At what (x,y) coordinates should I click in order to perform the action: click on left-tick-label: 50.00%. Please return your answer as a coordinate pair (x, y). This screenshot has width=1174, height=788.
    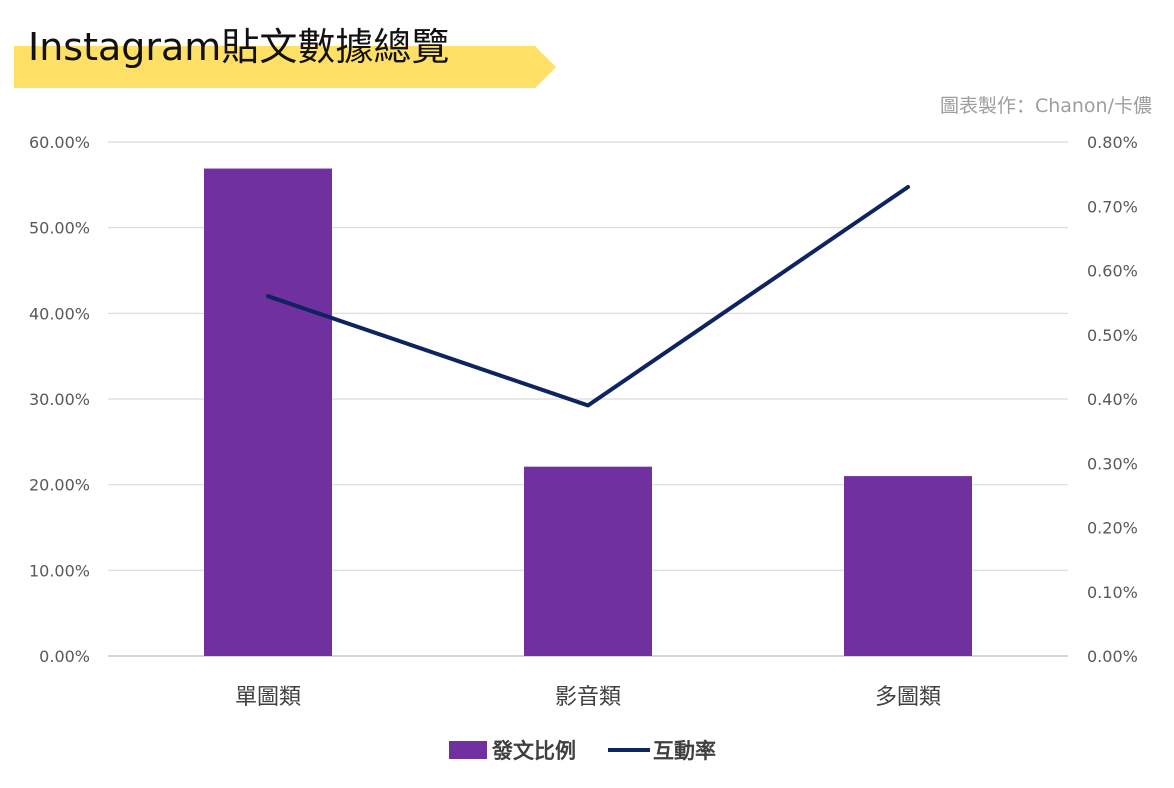
    Looking at the image, I should click on (59, 228).